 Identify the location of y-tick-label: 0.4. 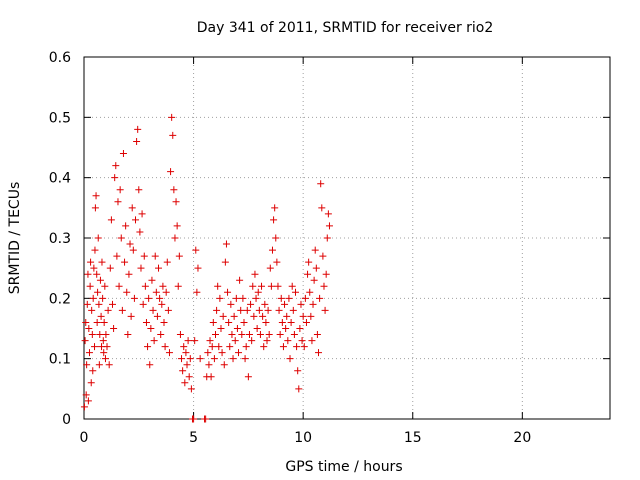
(60, 179).